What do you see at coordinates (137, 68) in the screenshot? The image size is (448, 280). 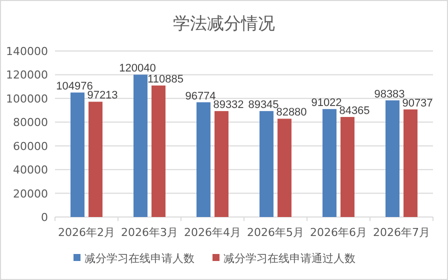 I see `data-label: 120040` at bounding box center [137, 68].